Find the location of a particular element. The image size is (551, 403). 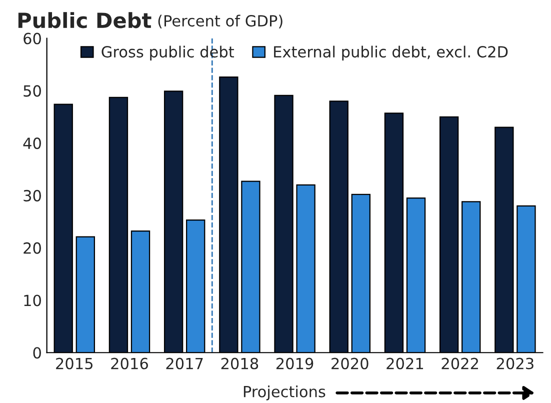

x-tick-label: 2018 is located at coordinates (239, 364).